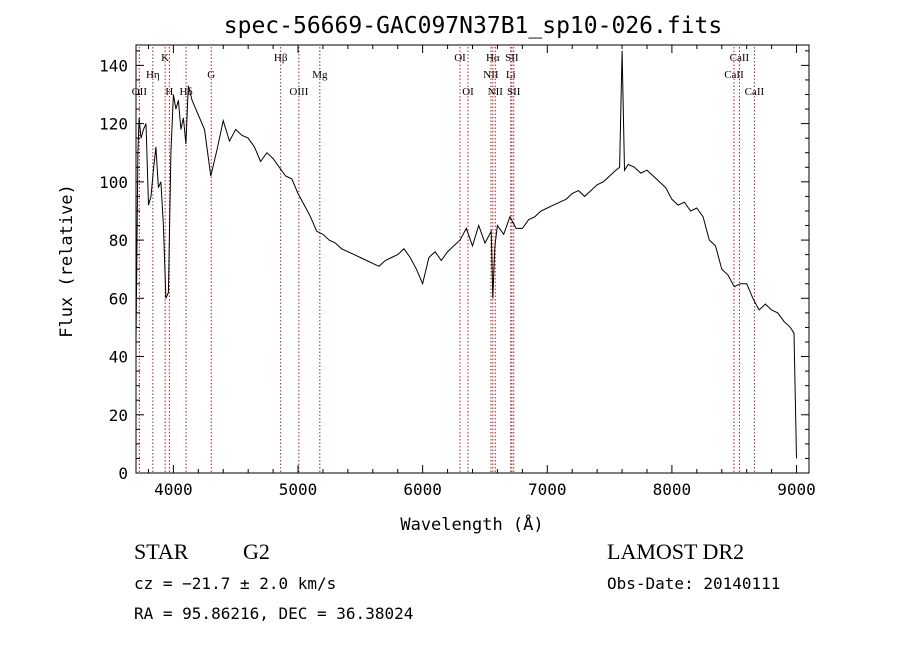 The image size is (900, 649). I want to click on x-tick-label: 4000, so click(173, 489).